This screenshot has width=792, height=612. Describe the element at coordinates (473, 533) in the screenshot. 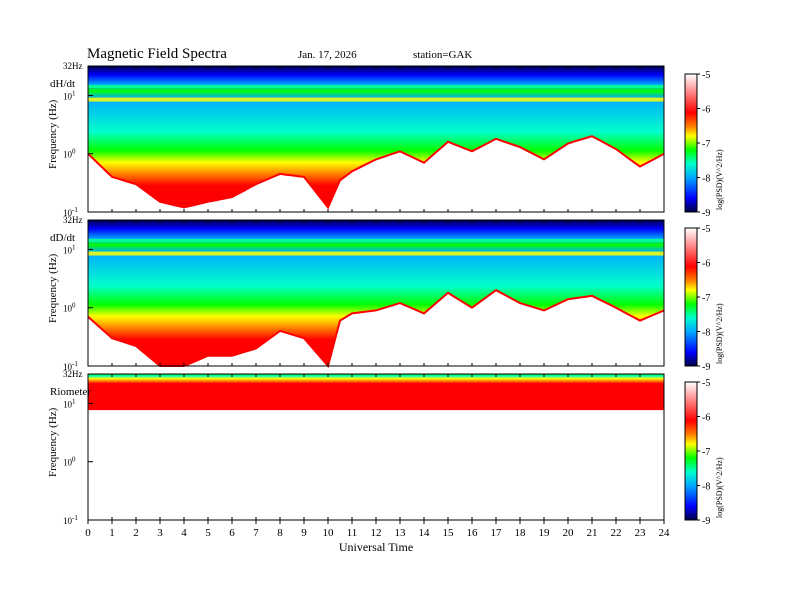

I see `x-tick-label: 16` at that location.